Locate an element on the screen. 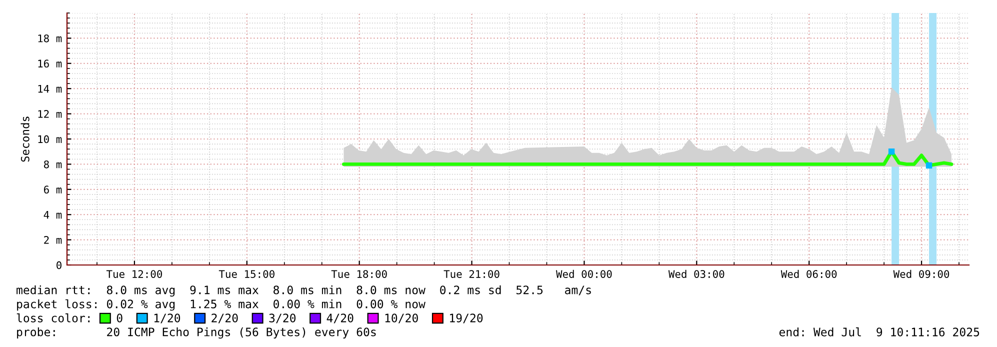 The height and width of the screenshot is (347, 997). y-tick-label: 2 m is located at coordinates (53, 240).